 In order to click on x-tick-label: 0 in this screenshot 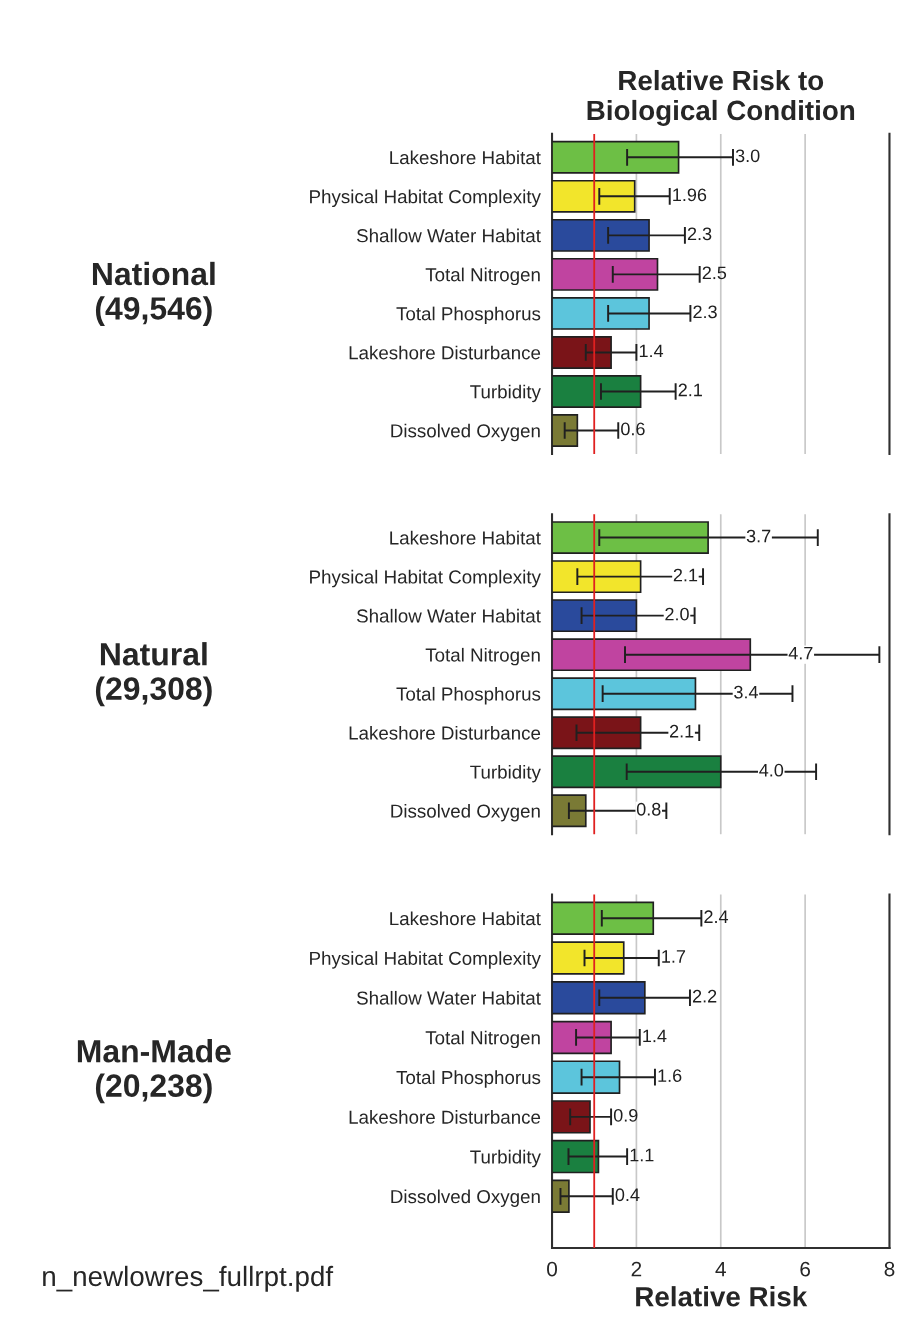, I will do `click(552, 1269)`.